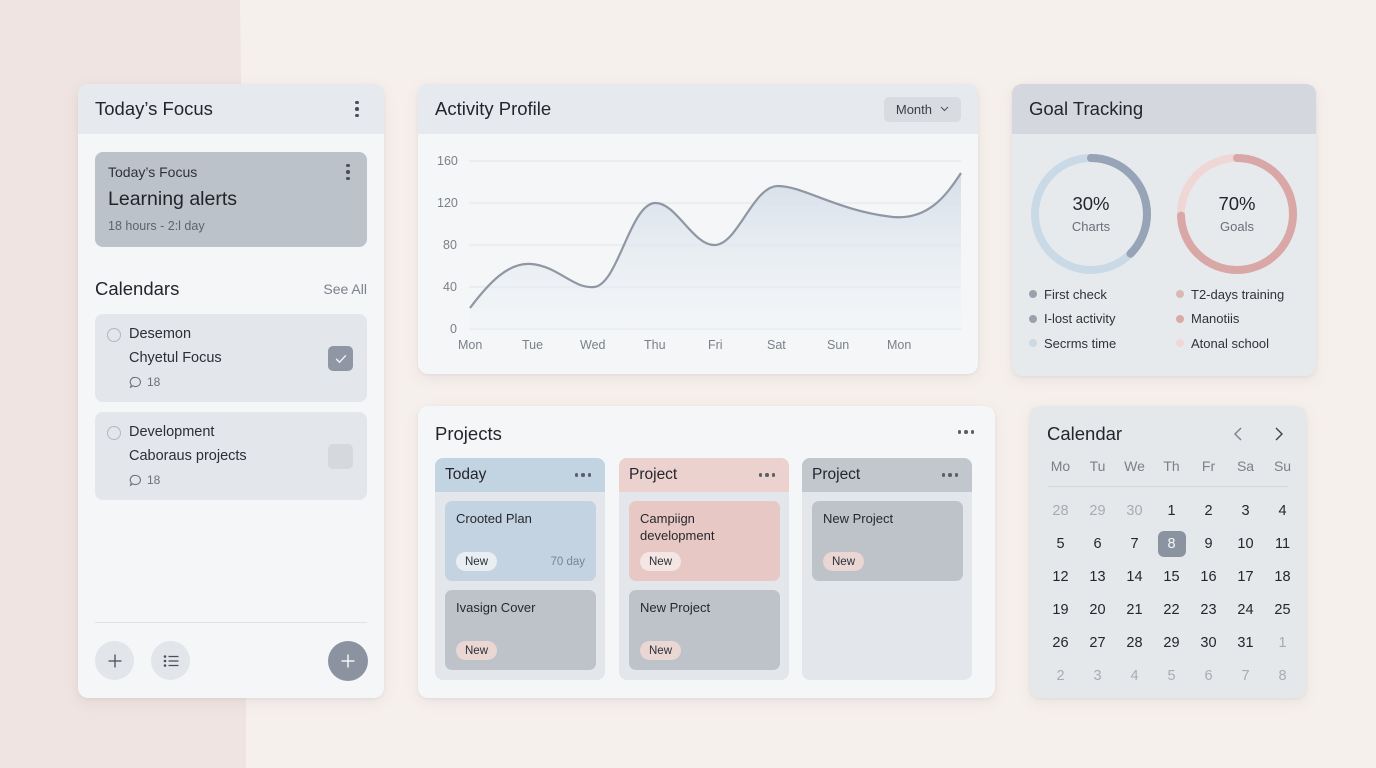 The height and width of the screenshot is (768, 1376). Describe the element at coordinates (1230, 319) in the screenshot. I see `legend-right: T2-days training Manotiis Atonal school` at that location.